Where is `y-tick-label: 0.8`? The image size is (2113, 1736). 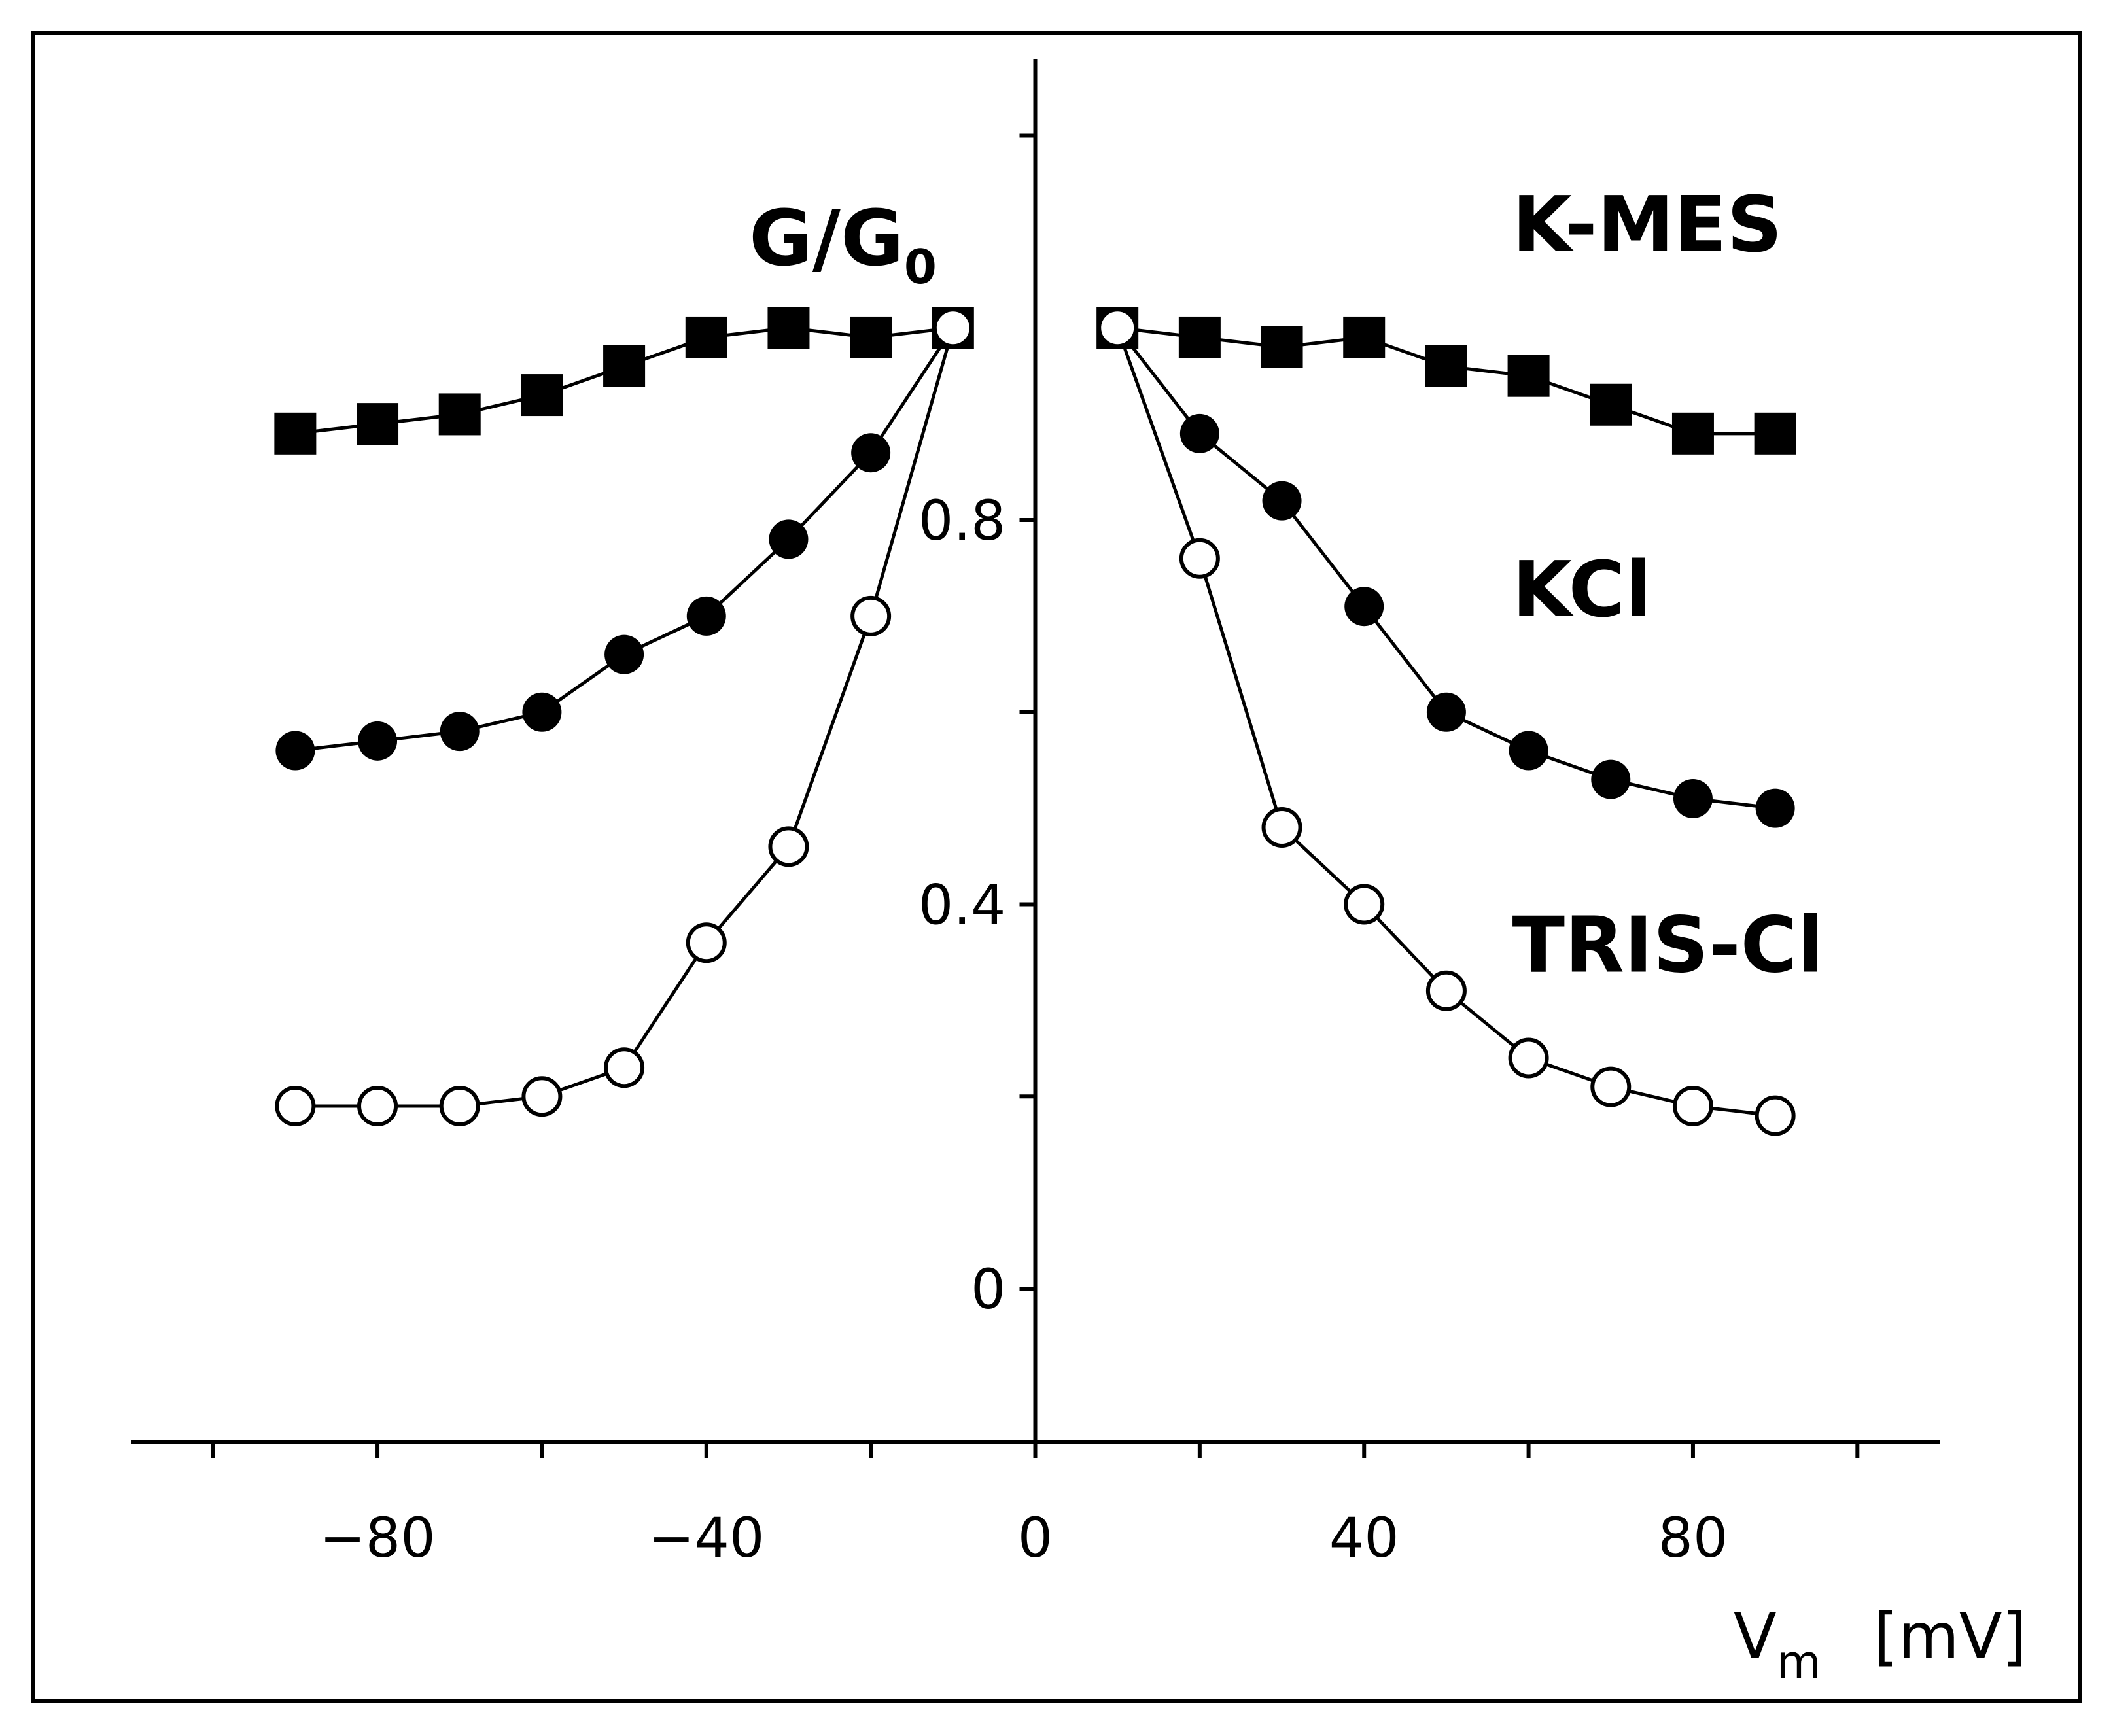 y-tick-label: 0.8 is located at coordinates (962, 521).